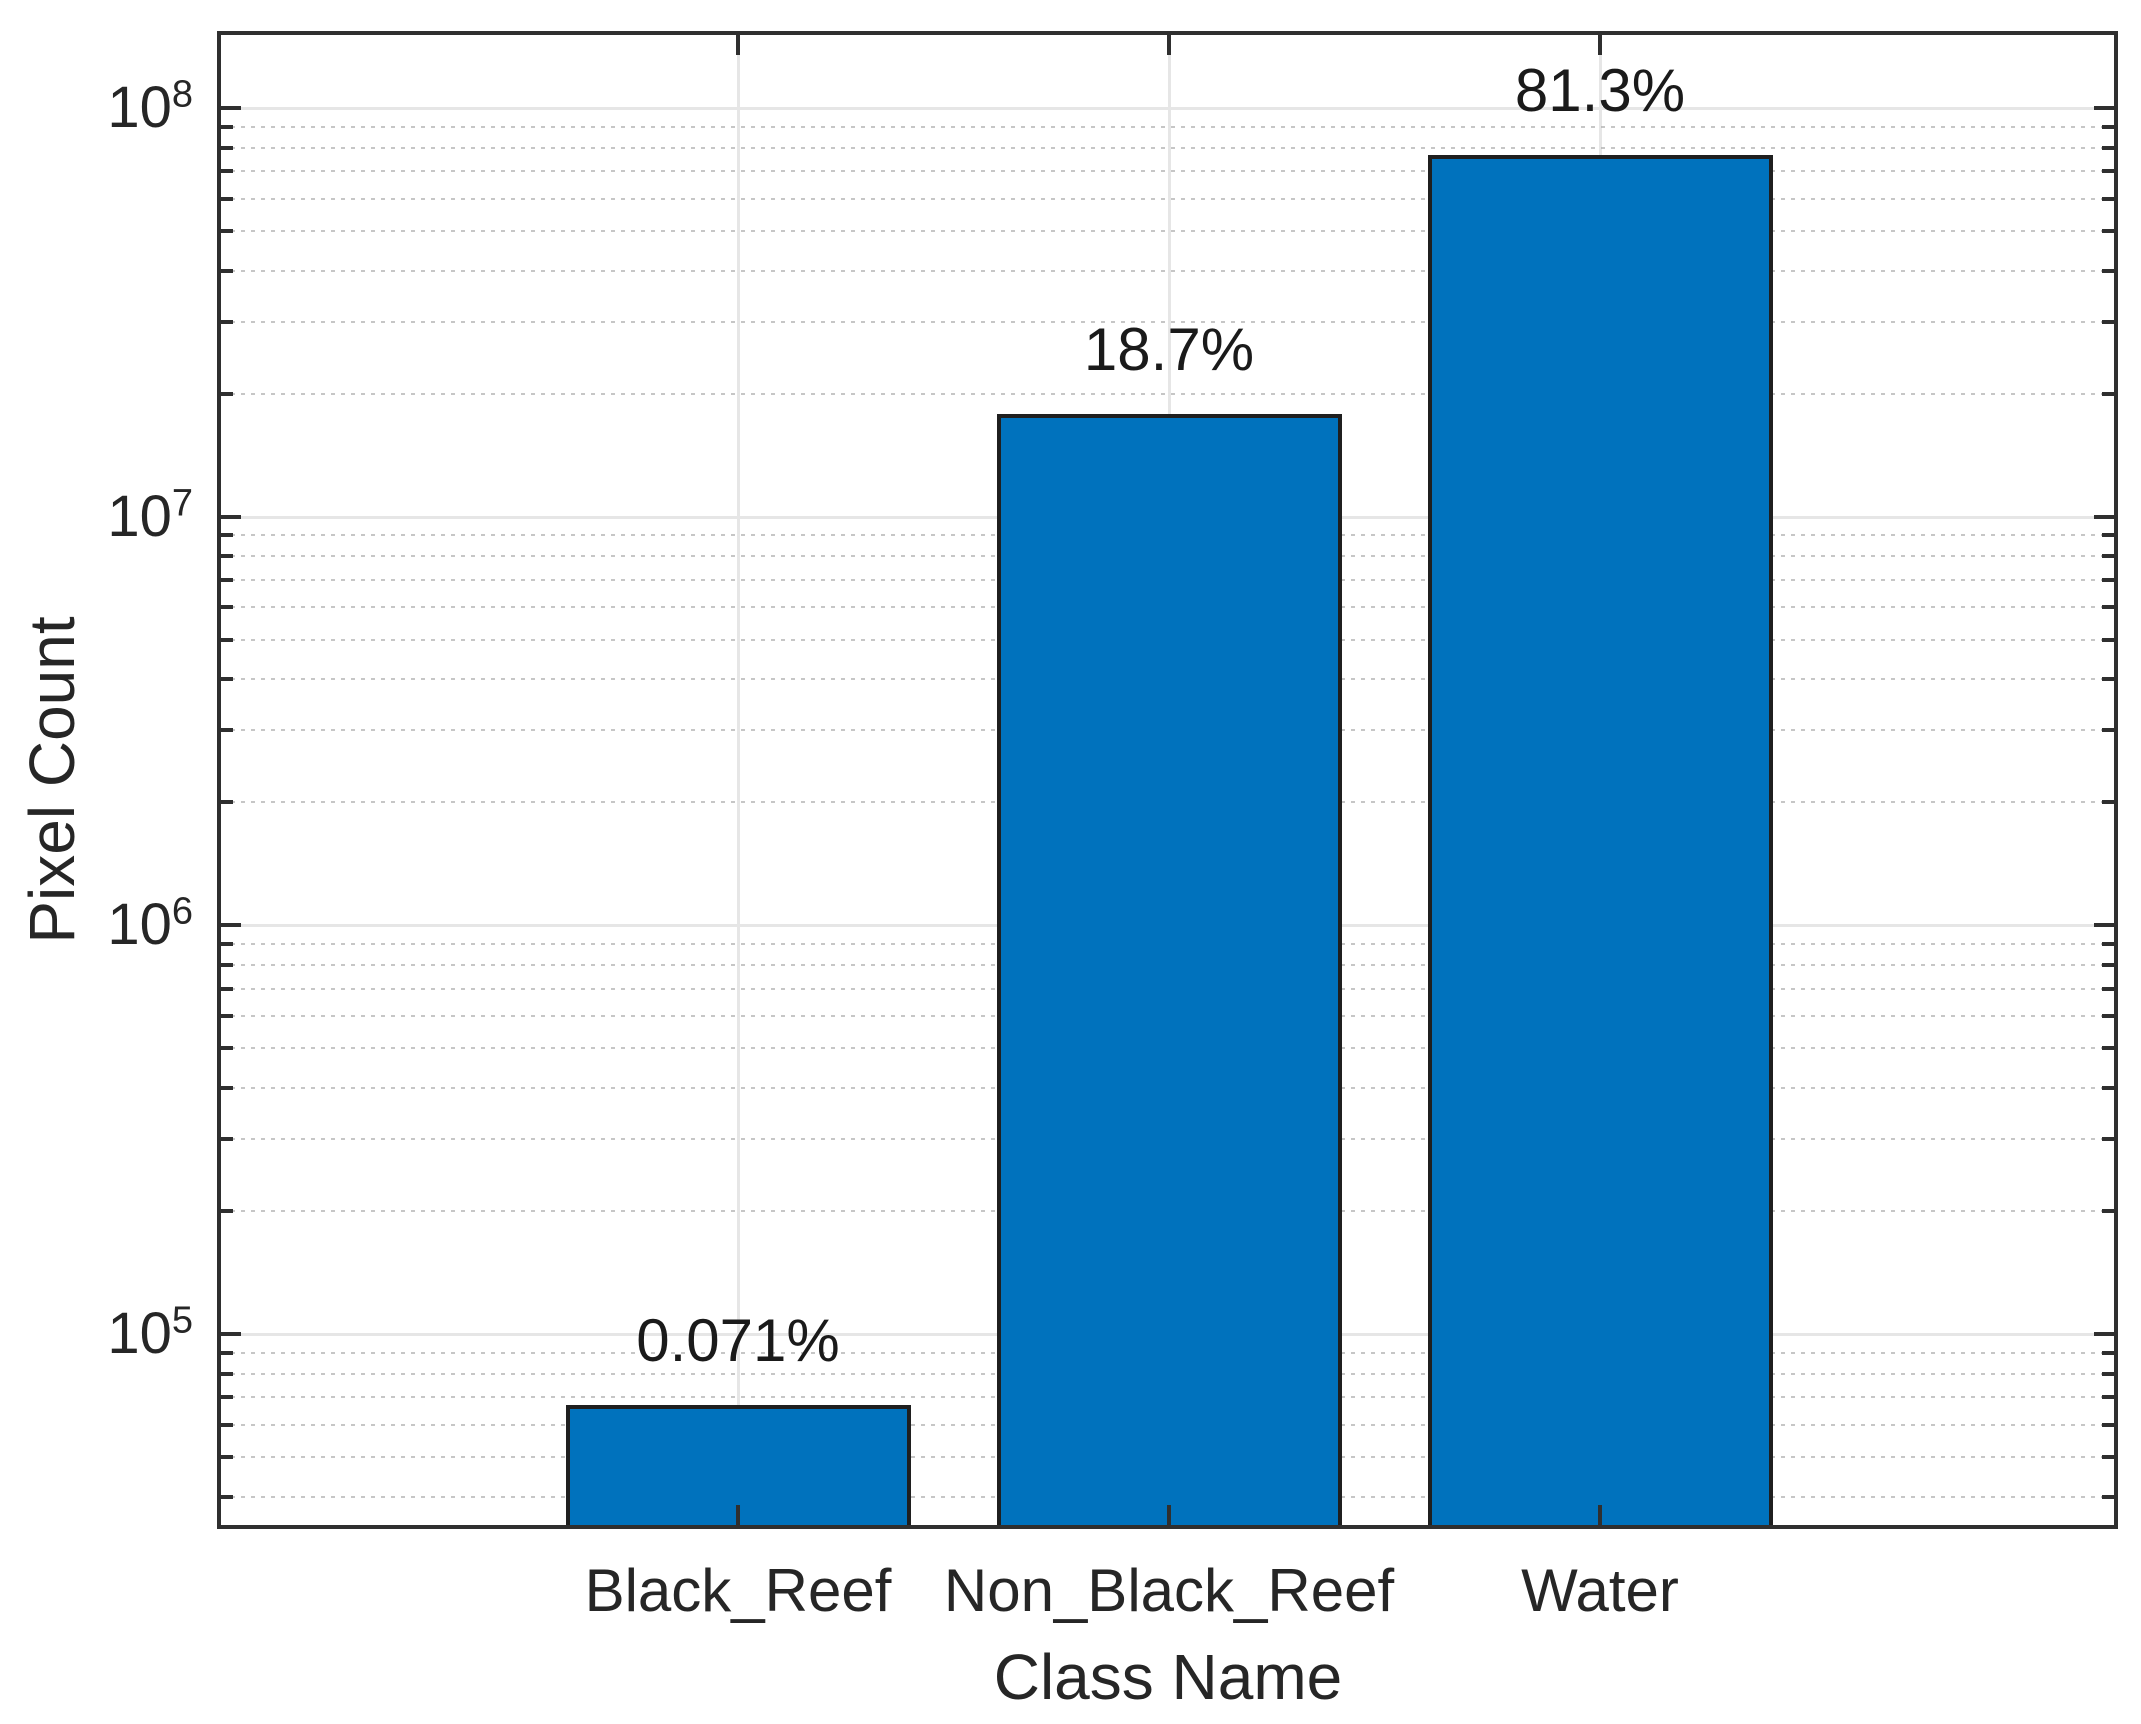 Image resolution: width=2141 pixels, height=1724 pixels. Describe the element at coordinates (738, 1590) in the screenshot. I see `x-tick-label: Black_Reef` at that location.